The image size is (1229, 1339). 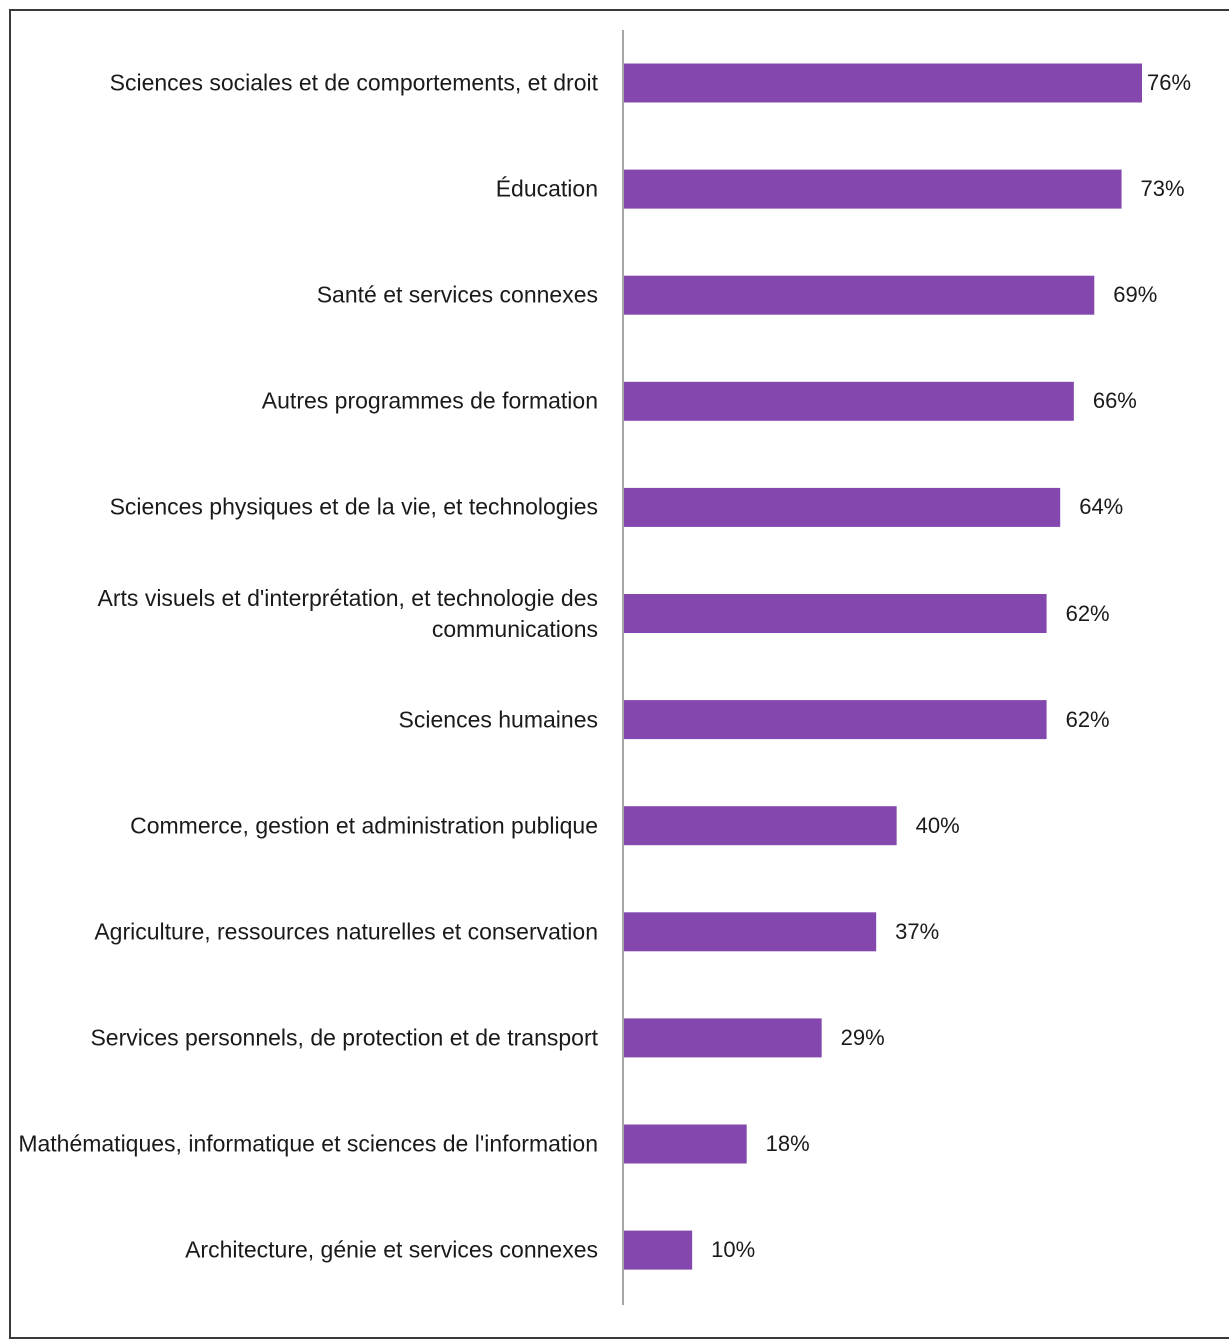 What do you see at coordinates (1162, 189) in the screenshot?
I see `data-label: 73%` at bounding box center [1162, 189].